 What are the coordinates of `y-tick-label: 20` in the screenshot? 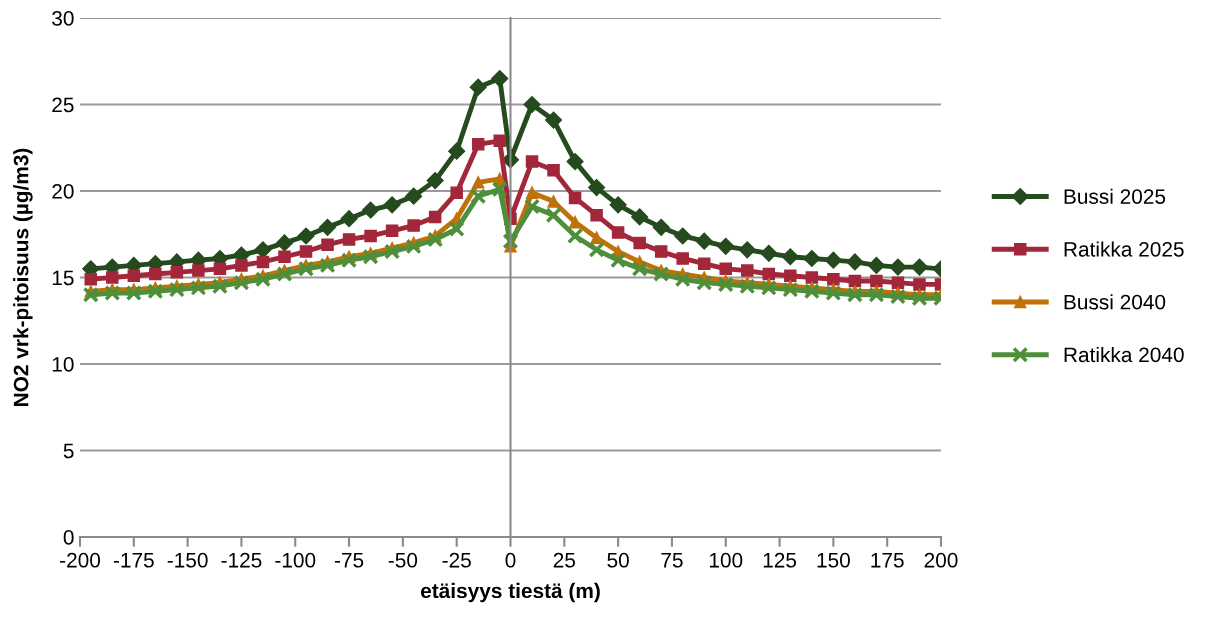 It's located at (63, 191).